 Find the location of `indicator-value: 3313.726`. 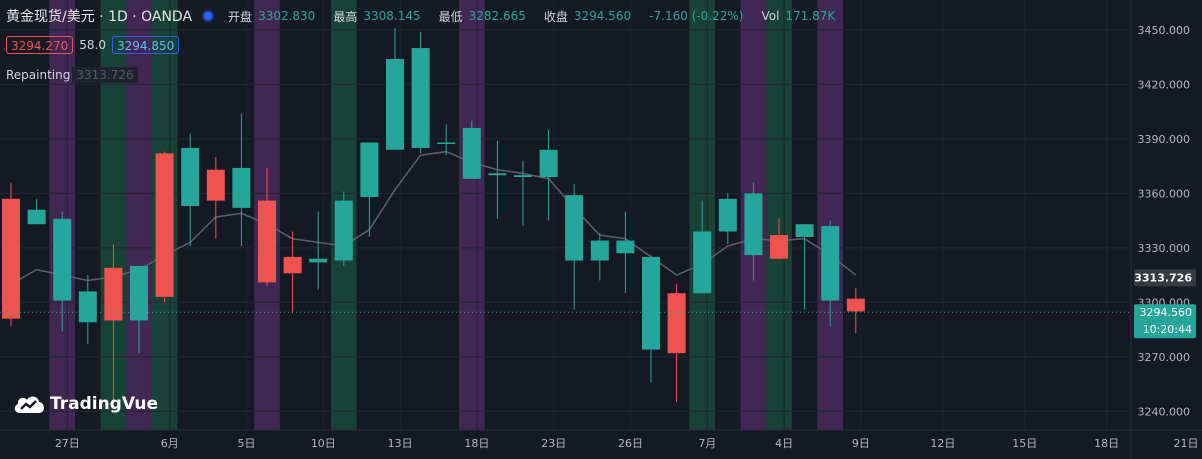

indicator-value: 3313.726 is located at coordinates (105, 75).